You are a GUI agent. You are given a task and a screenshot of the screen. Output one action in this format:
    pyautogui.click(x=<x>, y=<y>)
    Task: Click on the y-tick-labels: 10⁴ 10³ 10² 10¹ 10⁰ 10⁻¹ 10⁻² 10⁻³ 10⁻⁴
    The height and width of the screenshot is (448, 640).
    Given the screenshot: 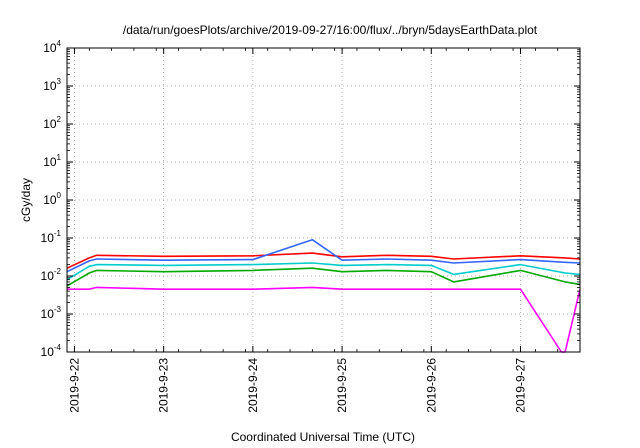 What is the action you would take?
    pyautogui.click(x=51, y=199)
    